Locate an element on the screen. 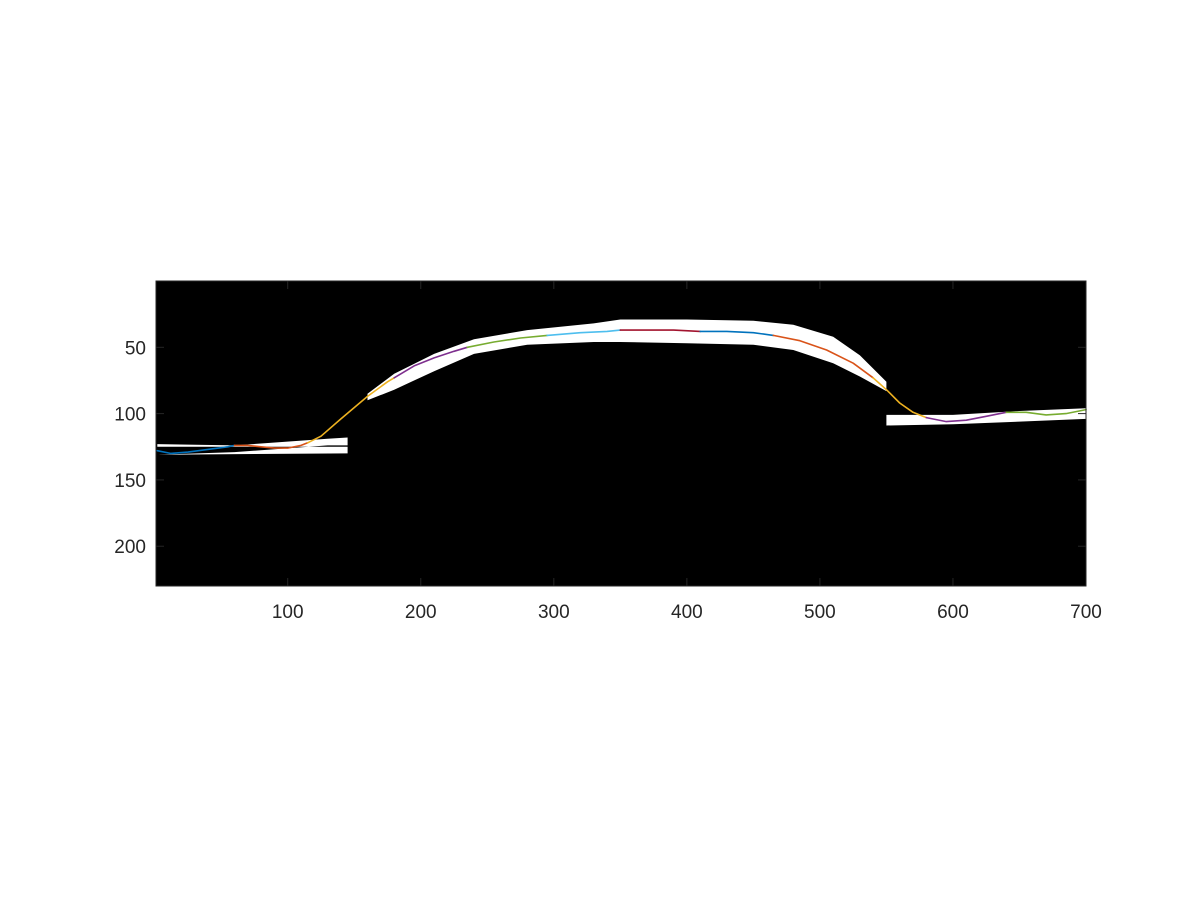 This screenshot has height=900, width=1200. x-tick-label-7: 700 is located at coordinates (1086, 612).